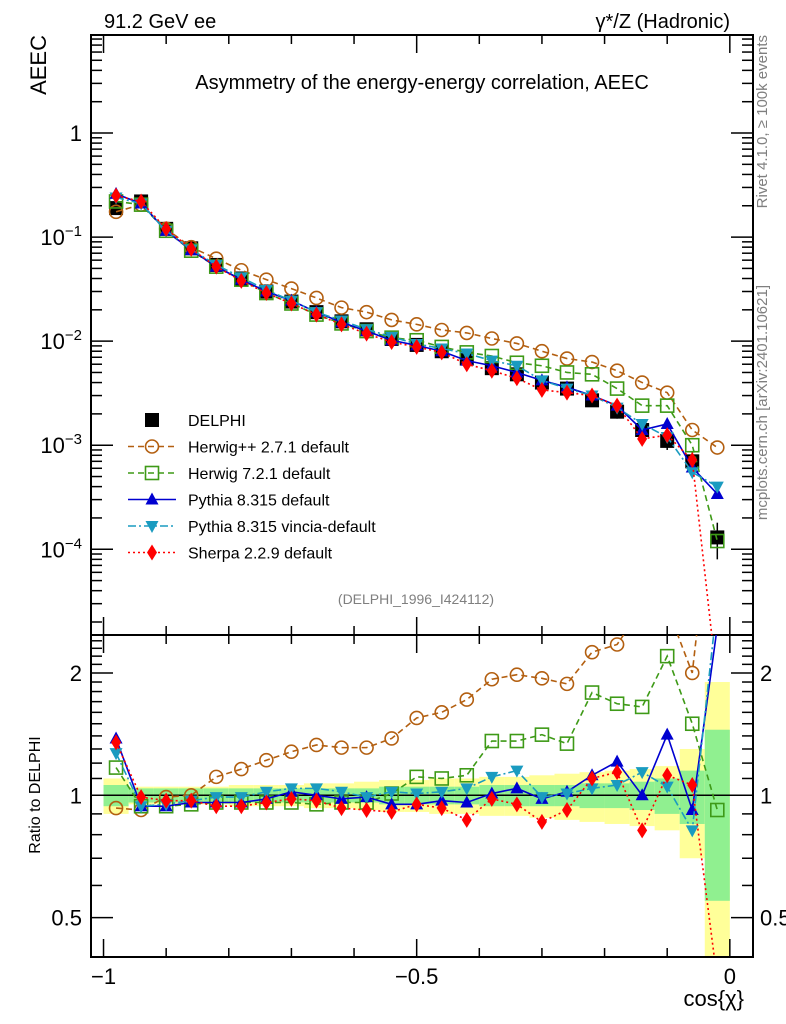  What do you see at coordinates (76, 133) in the screenshot?
I see `y-tick-label: 1` at bounding box center [76, 133].